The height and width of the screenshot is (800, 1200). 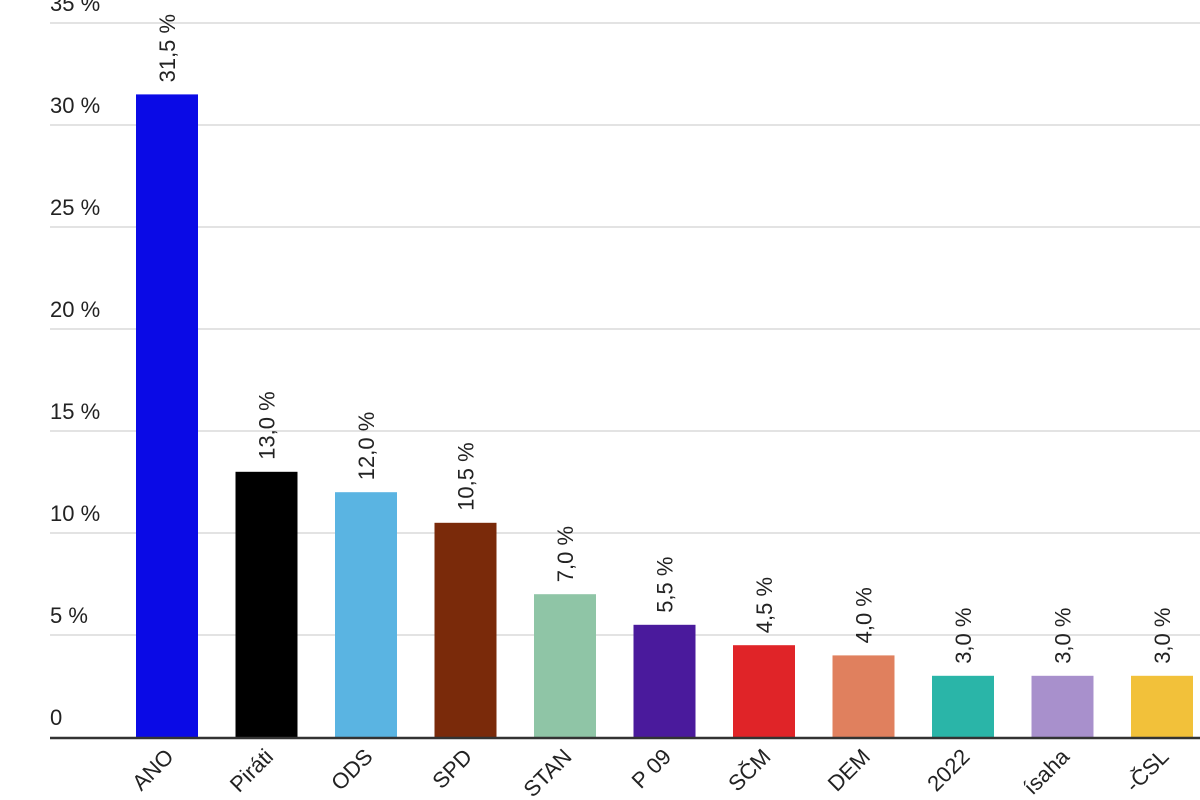 What do you see at coordinates (75, 309) in the screenshot?
I see `y-tick-label: 20 %` at bounding box center [75, 309].